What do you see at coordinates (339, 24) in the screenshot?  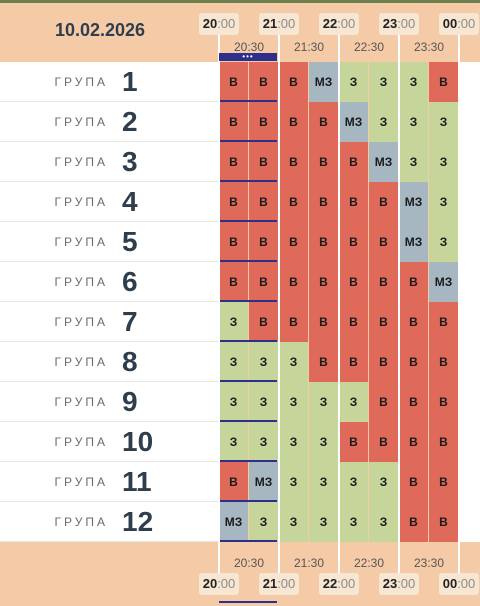 I see `top-hour-label: 22:00` at bounding box center [339, 24].